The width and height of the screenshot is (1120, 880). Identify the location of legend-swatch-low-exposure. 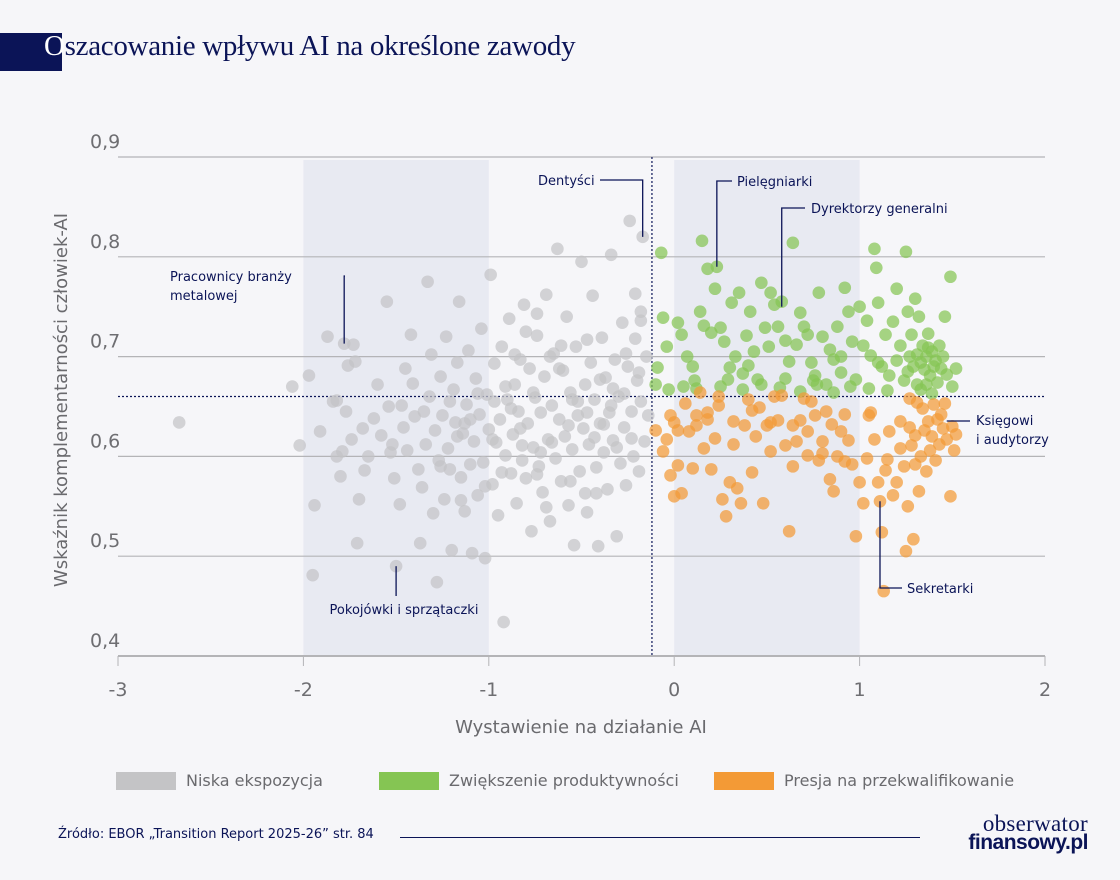
(146, 780).